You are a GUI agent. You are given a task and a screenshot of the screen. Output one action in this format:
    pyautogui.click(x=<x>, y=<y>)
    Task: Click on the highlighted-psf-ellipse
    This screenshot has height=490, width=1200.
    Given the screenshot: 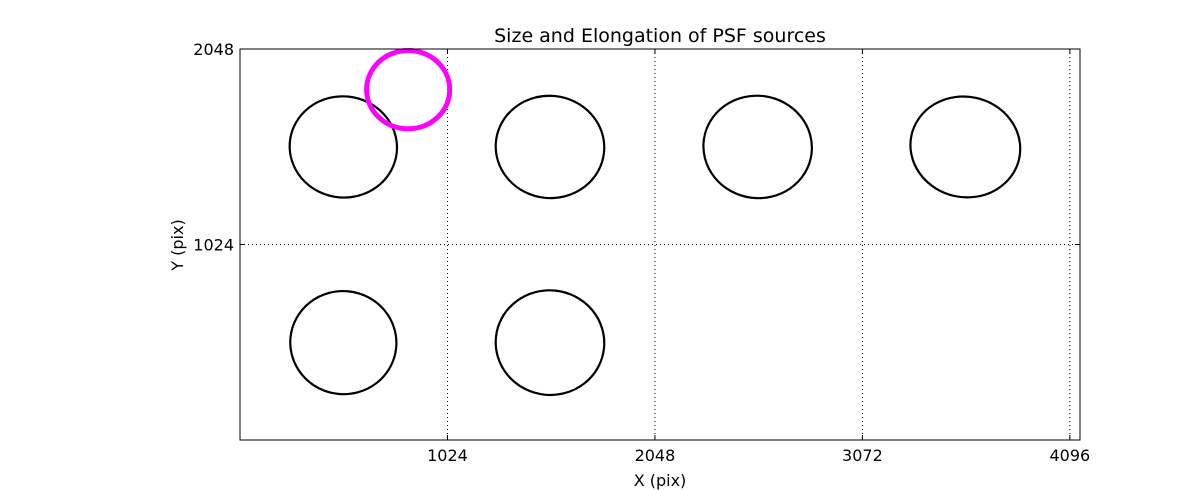 What is the action you would take?
    pyautogui.click(x=408, y=90)
    